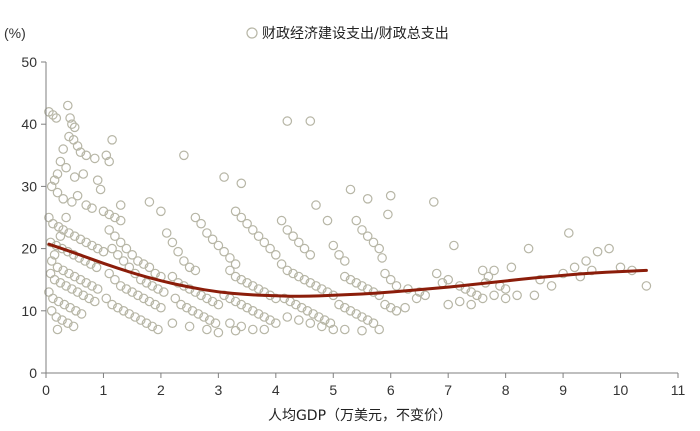 The width and height of the screenshot is (700, 431). I want to click on trend-line-group, so click(347, 270).